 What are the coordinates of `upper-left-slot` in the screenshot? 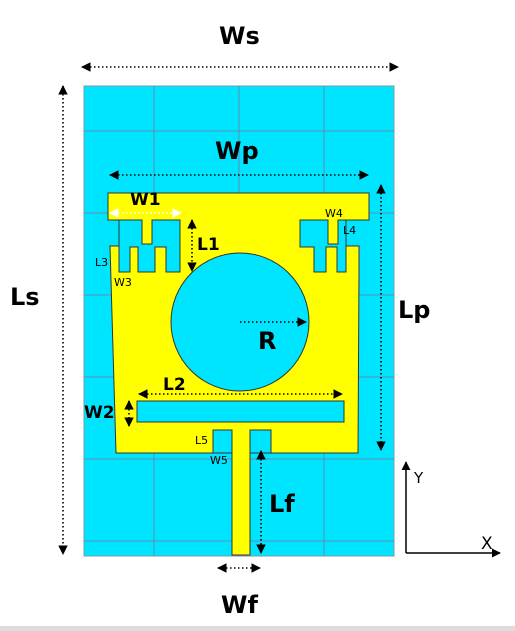 It's located at (149, 246).